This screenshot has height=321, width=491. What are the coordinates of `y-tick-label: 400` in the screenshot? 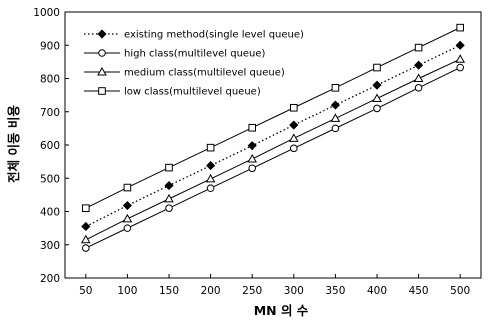 It's located at (50, 213).